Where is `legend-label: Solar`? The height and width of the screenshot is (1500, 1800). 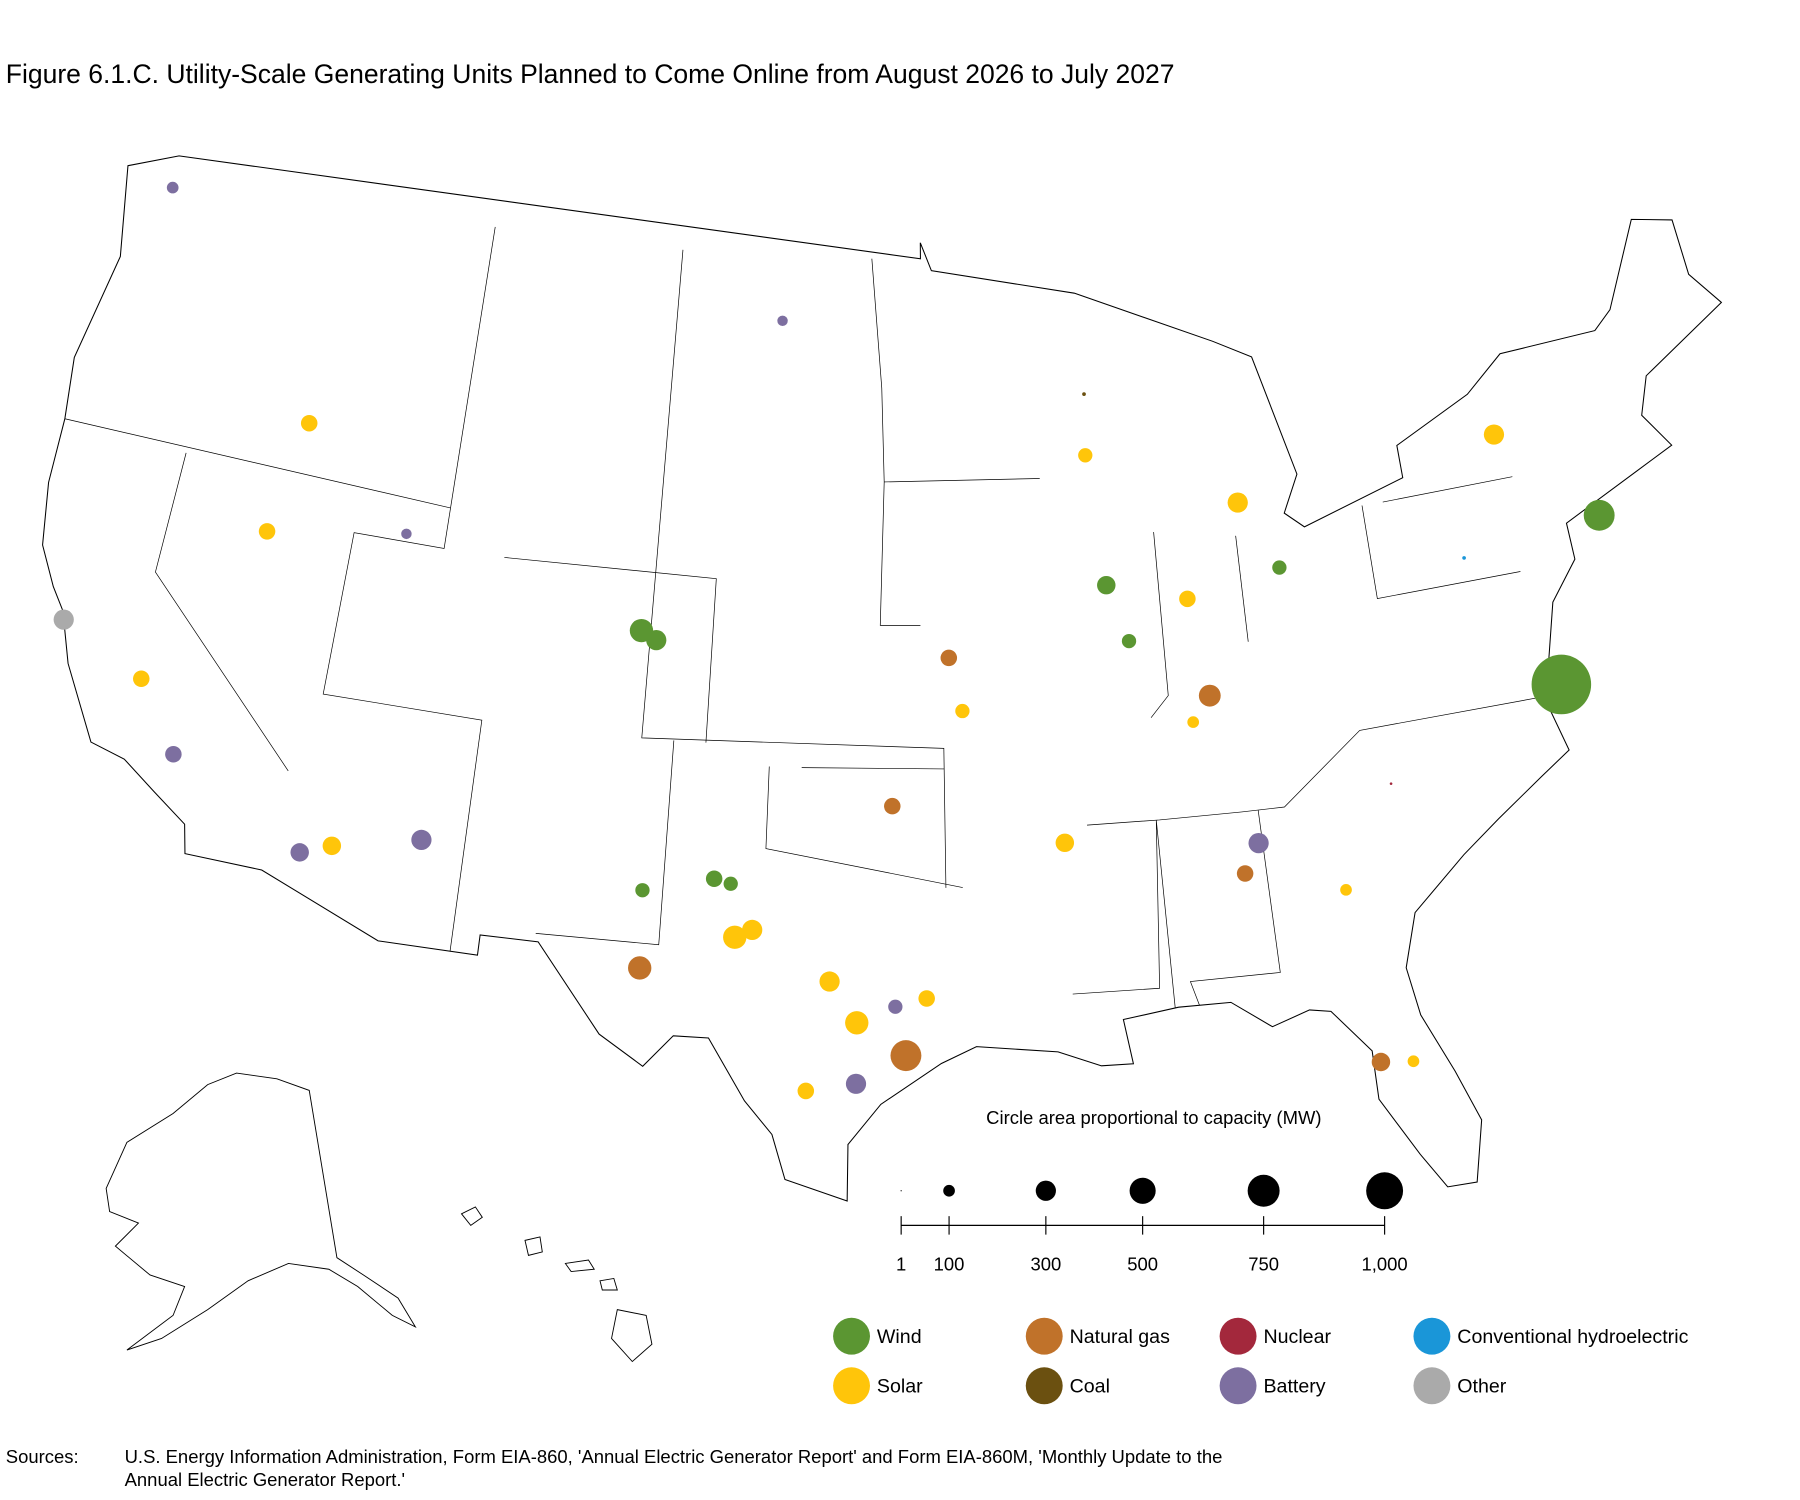
legend-label: Solar is located at coordinates (900, 1387).